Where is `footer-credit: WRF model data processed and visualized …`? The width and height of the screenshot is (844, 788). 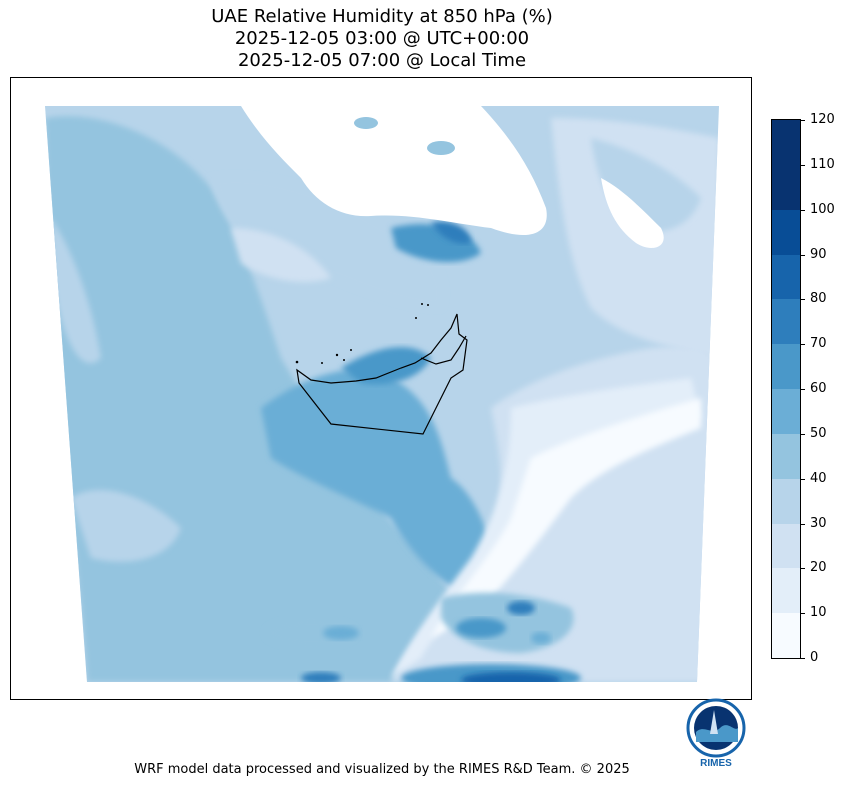
footer-credit: WRF model data processed and visualized … is located at coordinates (382, 769).